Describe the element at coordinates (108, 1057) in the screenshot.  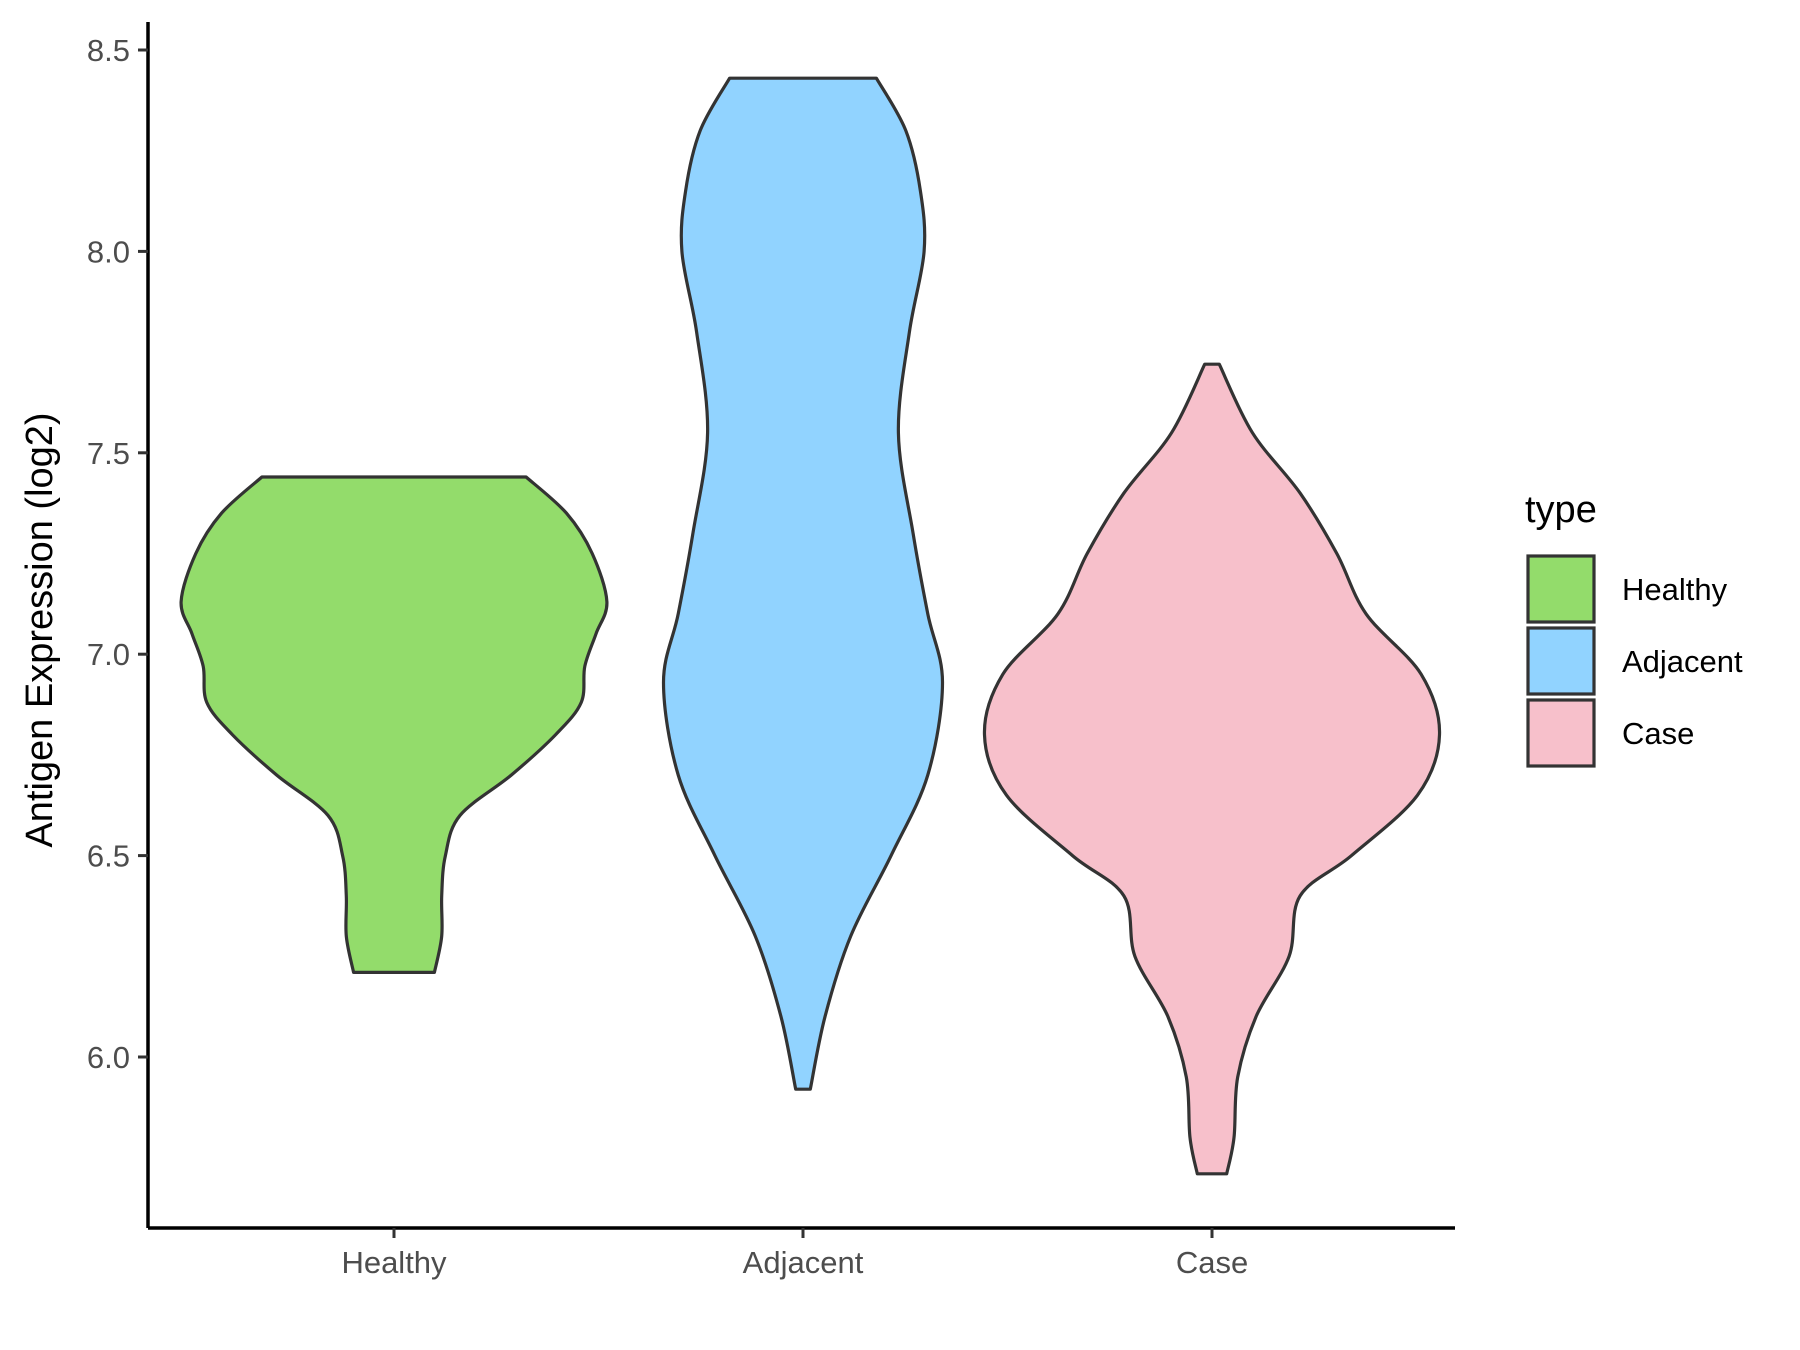
I see `y-tick-label: 6.0` at that location.